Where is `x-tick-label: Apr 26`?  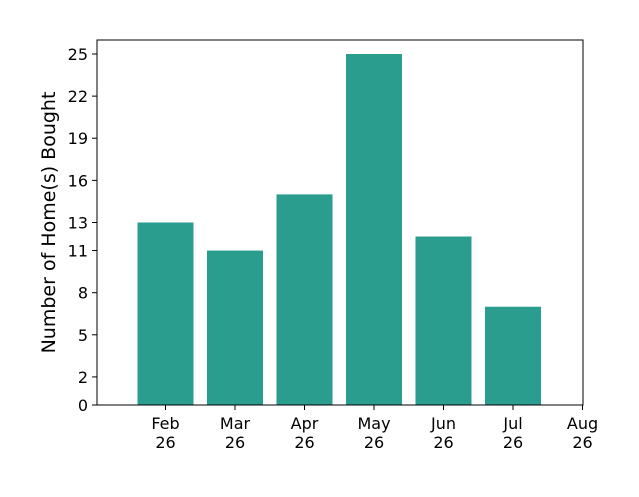 x-tick-label: Apr 26 is located at coordinates (305, 433).